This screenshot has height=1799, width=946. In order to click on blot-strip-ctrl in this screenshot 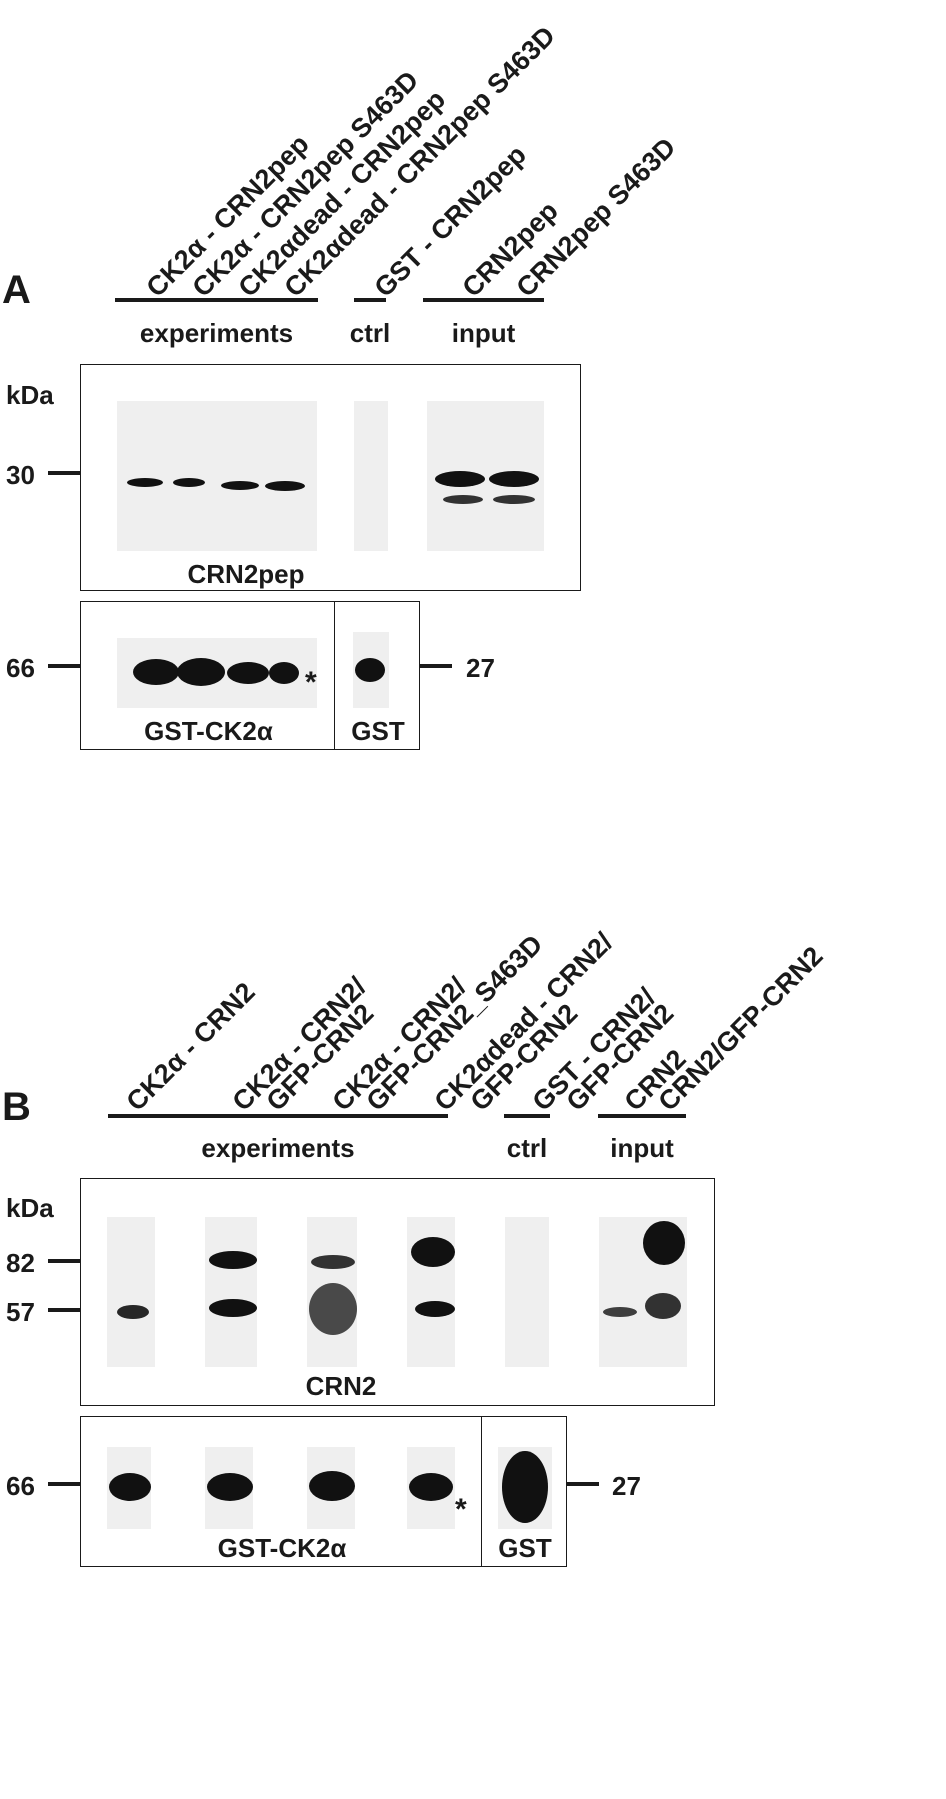, I will do `click(371, 476)`.